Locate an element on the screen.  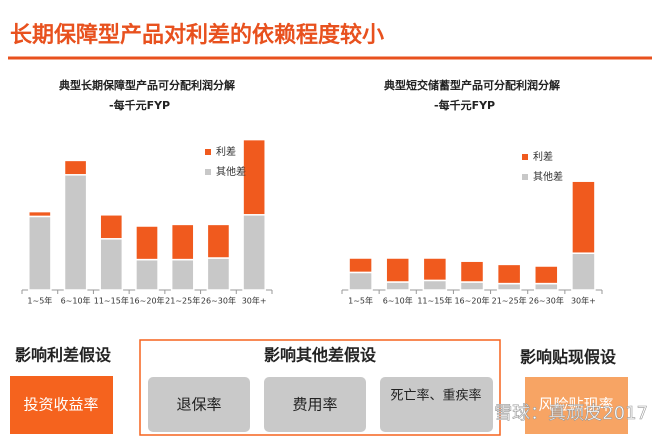
item-label: 退保率 is located at coordinates (198, 405).